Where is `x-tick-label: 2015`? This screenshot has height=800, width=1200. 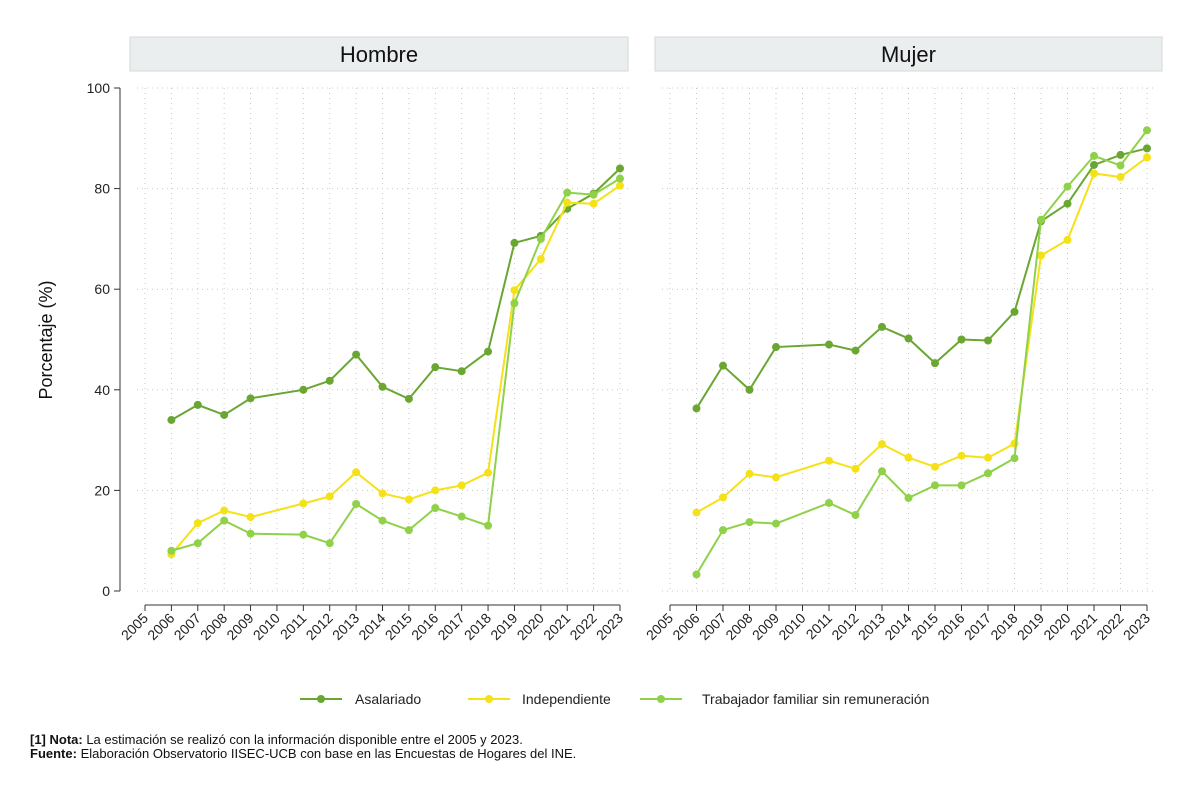 x-tick-label: 2015 is located at coordinates (398, 626).